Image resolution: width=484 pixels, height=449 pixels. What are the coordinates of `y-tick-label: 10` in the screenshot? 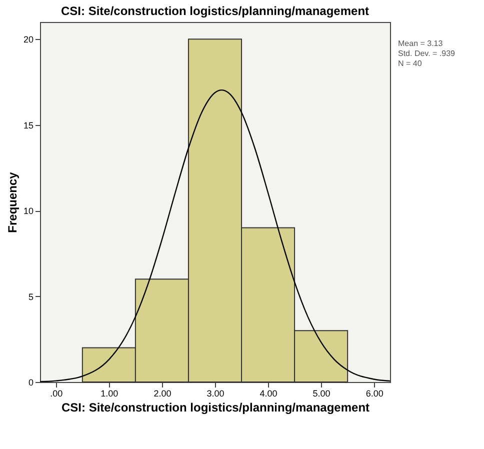 It's located at (28, 211).